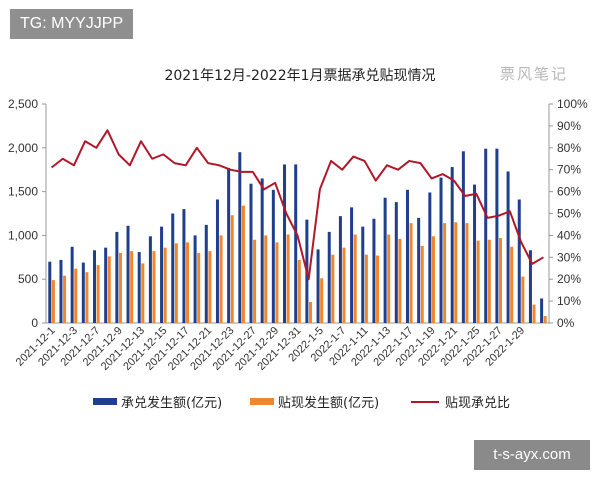  What do you see at coordinates (34, 323) in the screenshot?
I see `left-tick-label: 0` at bounding box center [34, 323].